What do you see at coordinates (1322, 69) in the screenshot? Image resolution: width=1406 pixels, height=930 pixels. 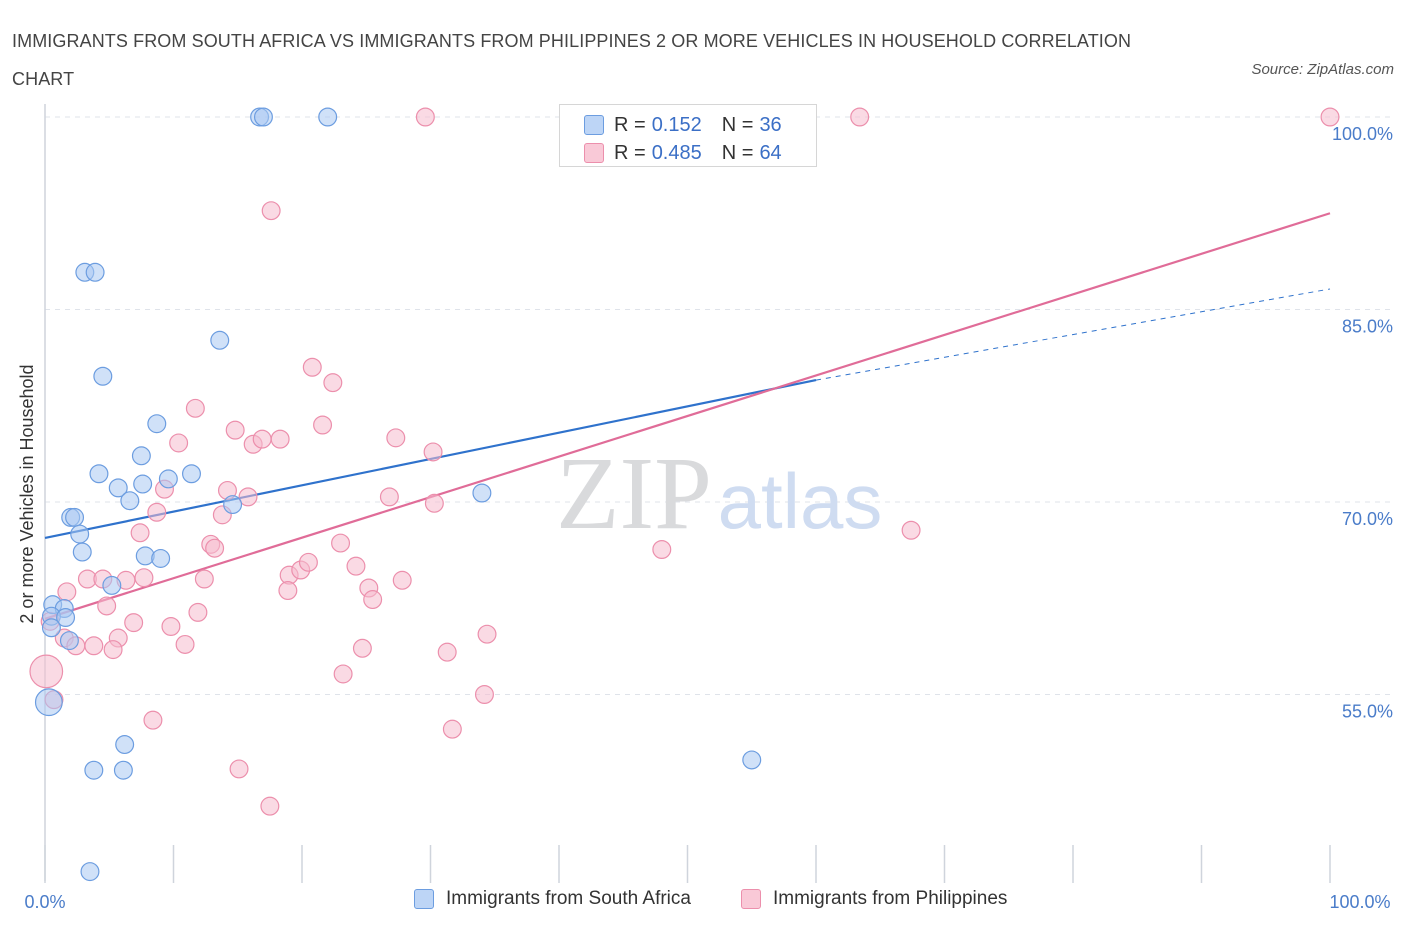 I see `source-label: Source: ZipAtlas.com` at bounding box center [1322, 69].